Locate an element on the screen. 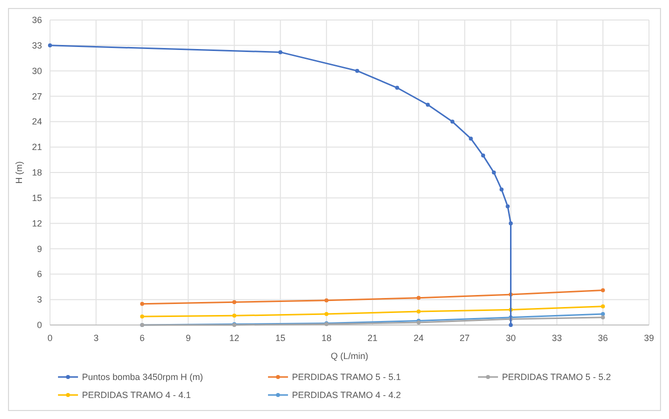  y-tick-label: 15 is located at coordinates (37, 197).